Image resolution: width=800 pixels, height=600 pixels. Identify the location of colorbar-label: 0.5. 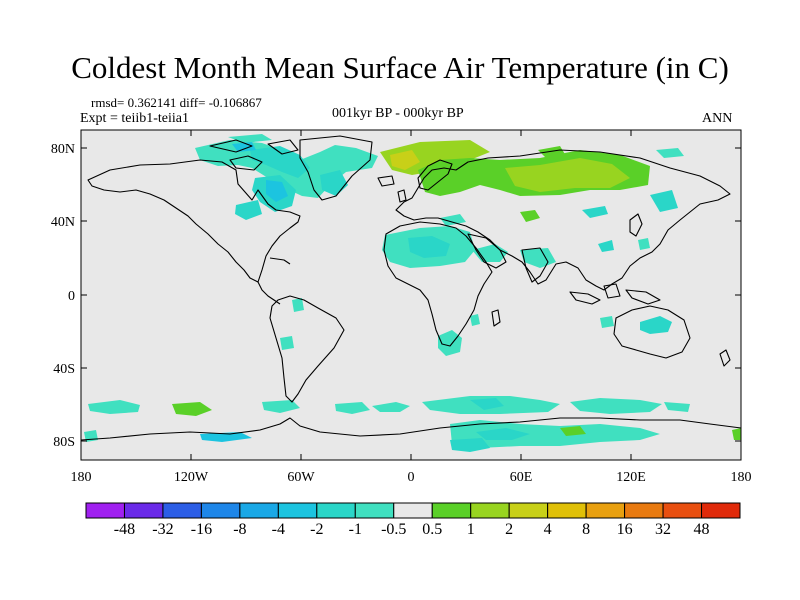
(432, 529).